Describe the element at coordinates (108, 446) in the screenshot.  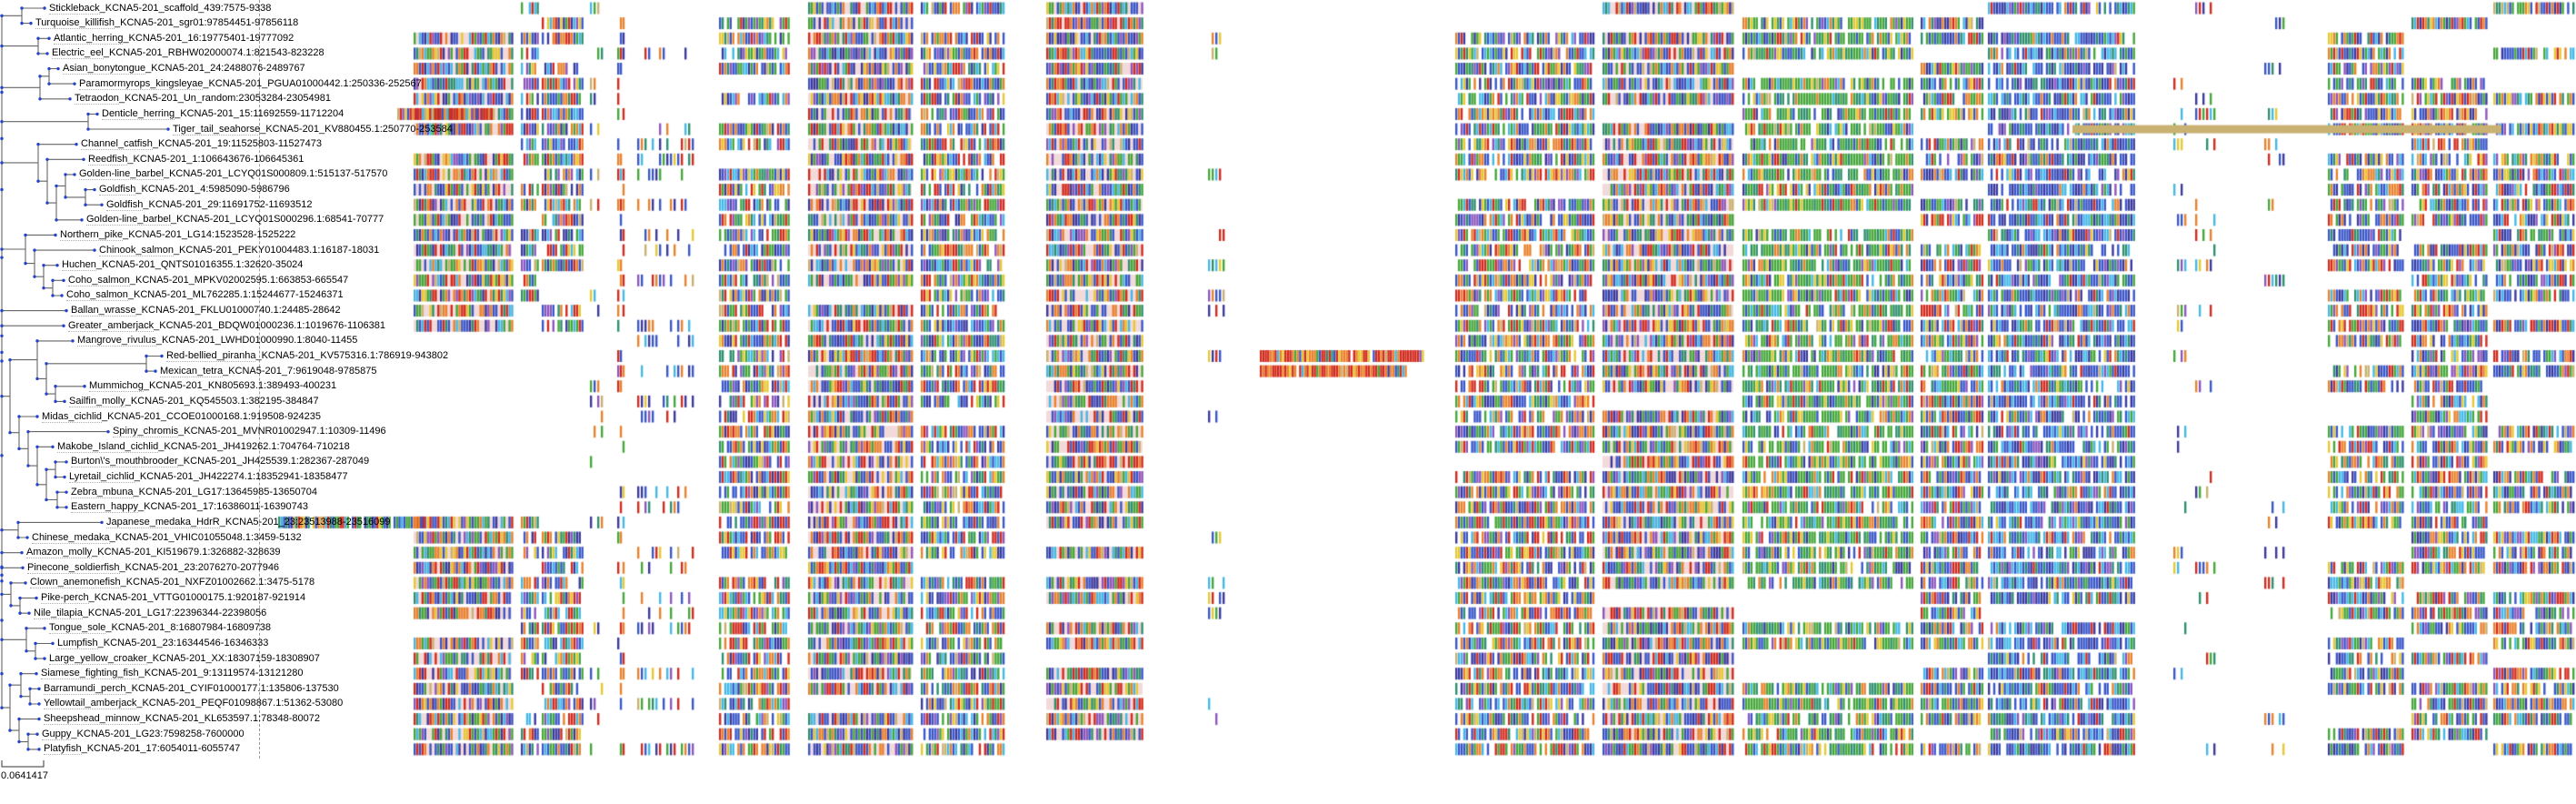
I see `species-name: Makobe_Island_cichlid` at that location.